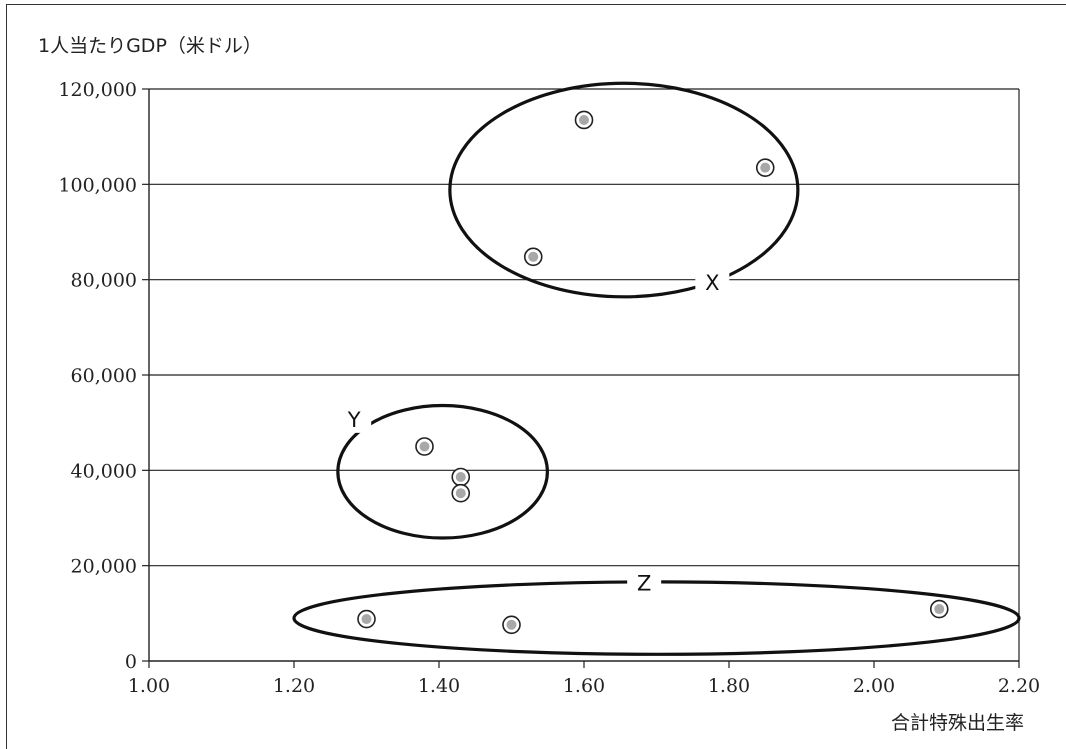 The height and width of the screenshot is (749, 1066). I want to click on y-tick-label: 60,000, so click(104, 376).